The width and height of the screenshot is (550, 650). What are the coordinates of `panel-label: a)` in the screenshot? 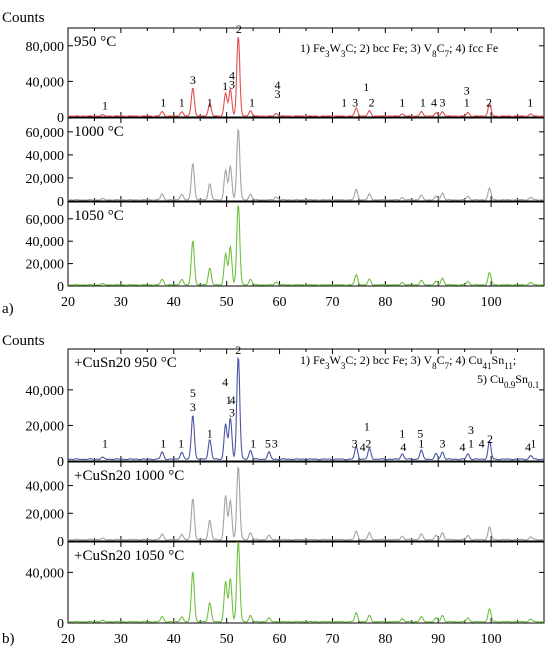 It's located at (8, 309).